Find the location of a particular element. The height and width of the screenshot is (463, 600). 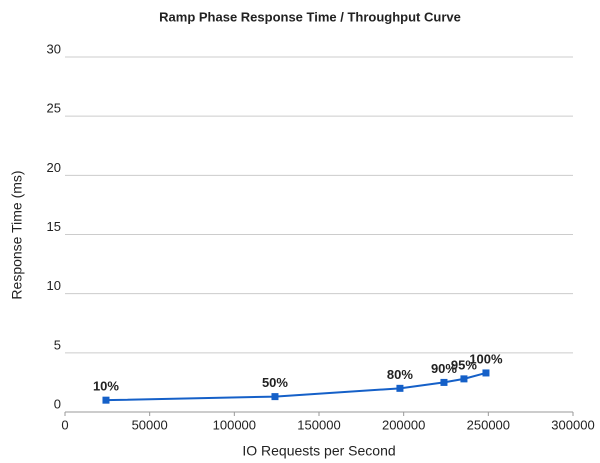

point-label: 50% is located at coordinates (275, 382).